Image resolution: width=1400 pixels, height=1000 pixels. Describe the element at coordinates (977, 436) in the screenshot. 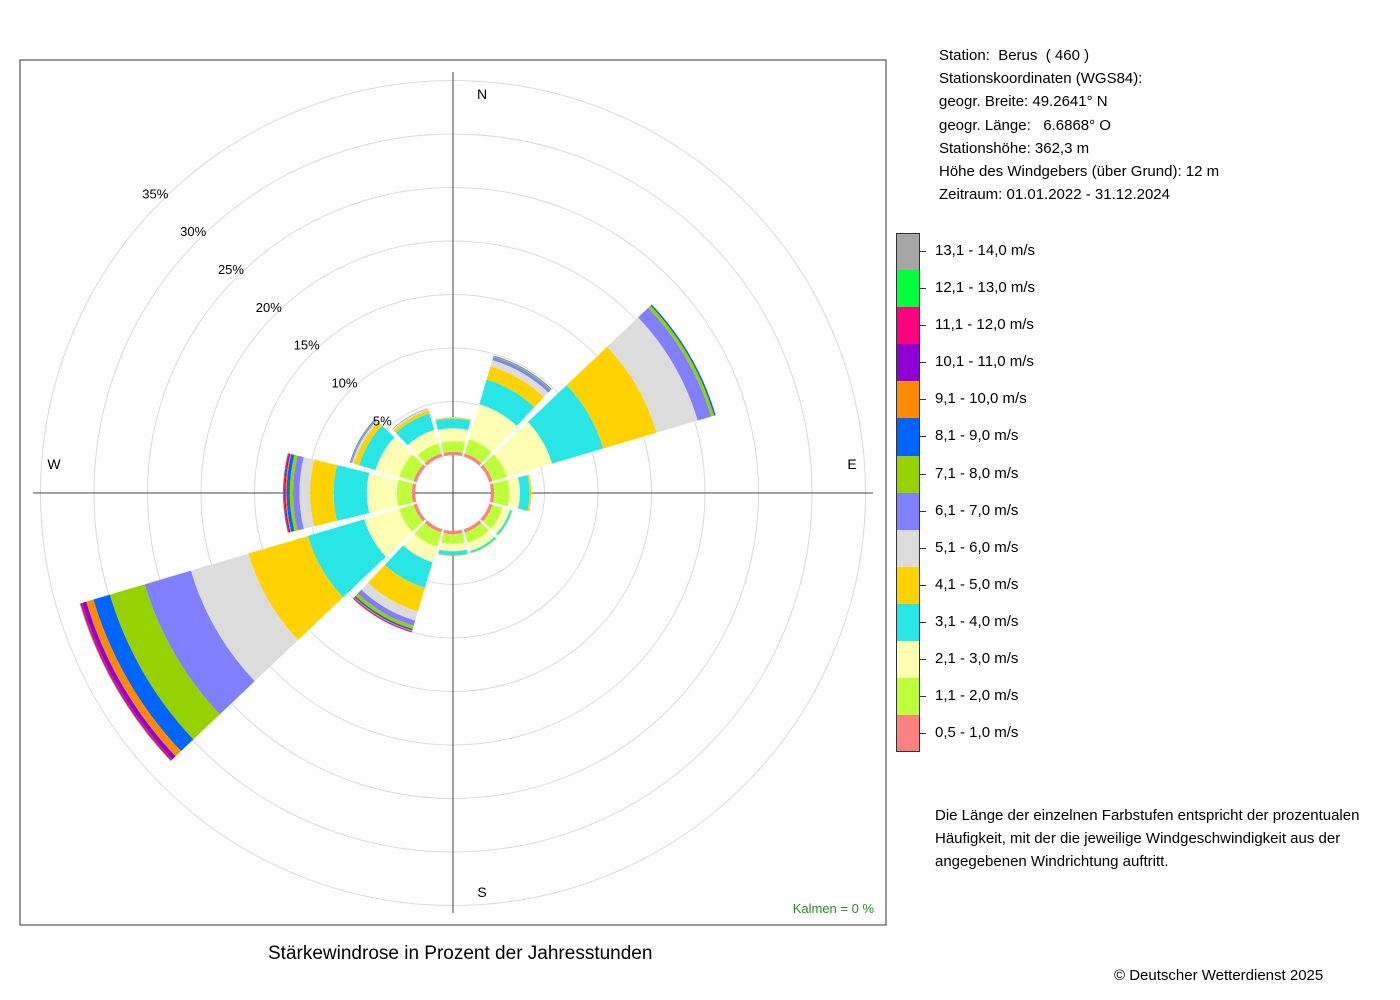

I see `legend-label: 8,1 - 9,0 m/s` at that location.